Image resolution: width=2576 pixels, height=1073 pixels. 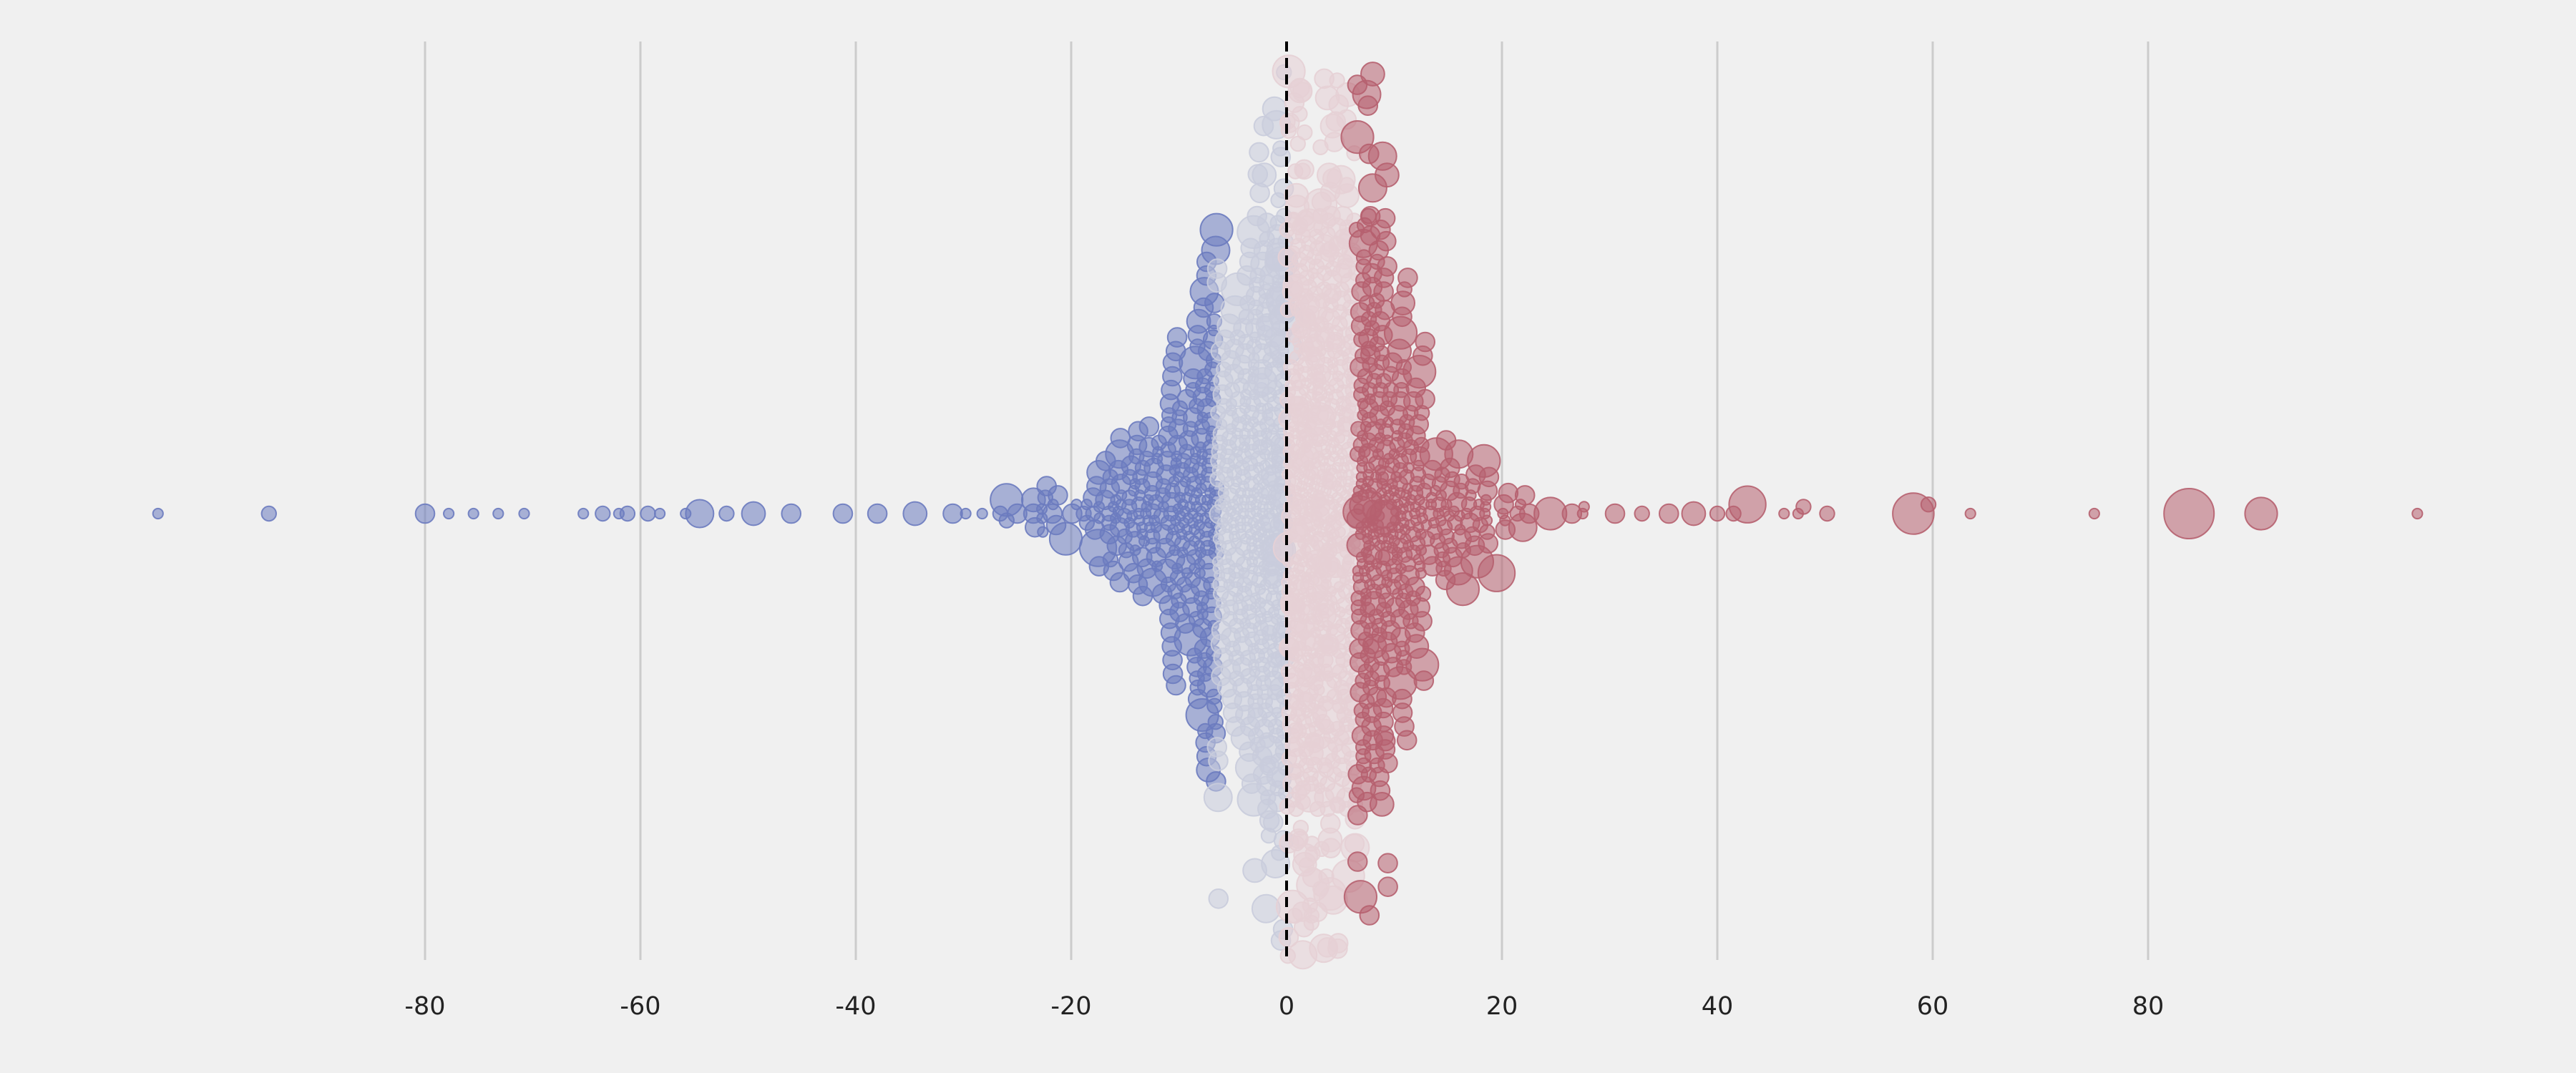 I want to click on x-tick-label: 0, so click(x=1286, y=1007).